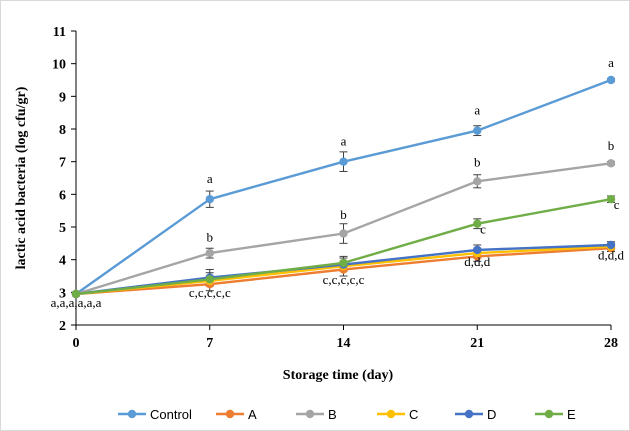  What do you see at coordinates (209, 343) in the screenshot?
I see `x-tick-label: 7` at bounding box center [209, 343].